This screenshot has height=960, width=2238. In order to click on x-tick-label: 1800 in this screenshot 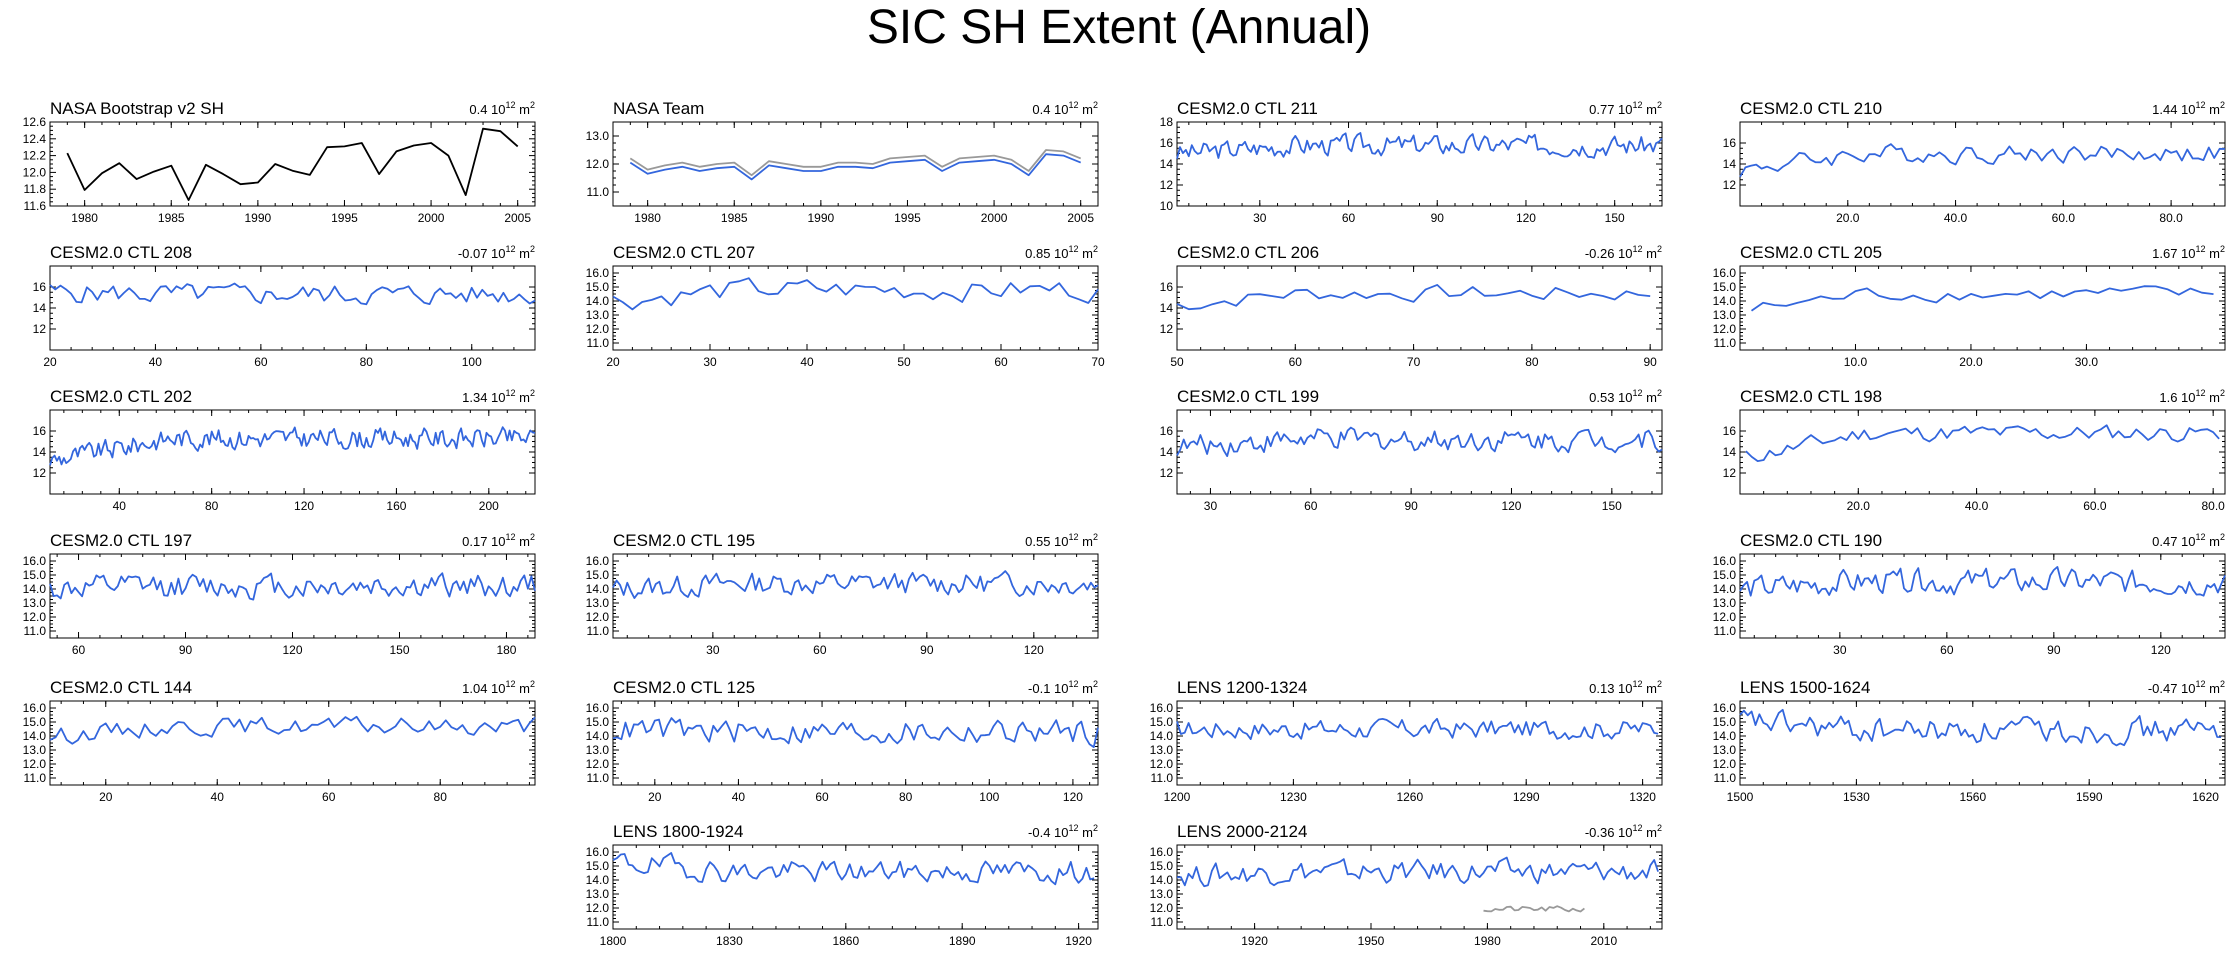, I will do `click(613, 941)`.